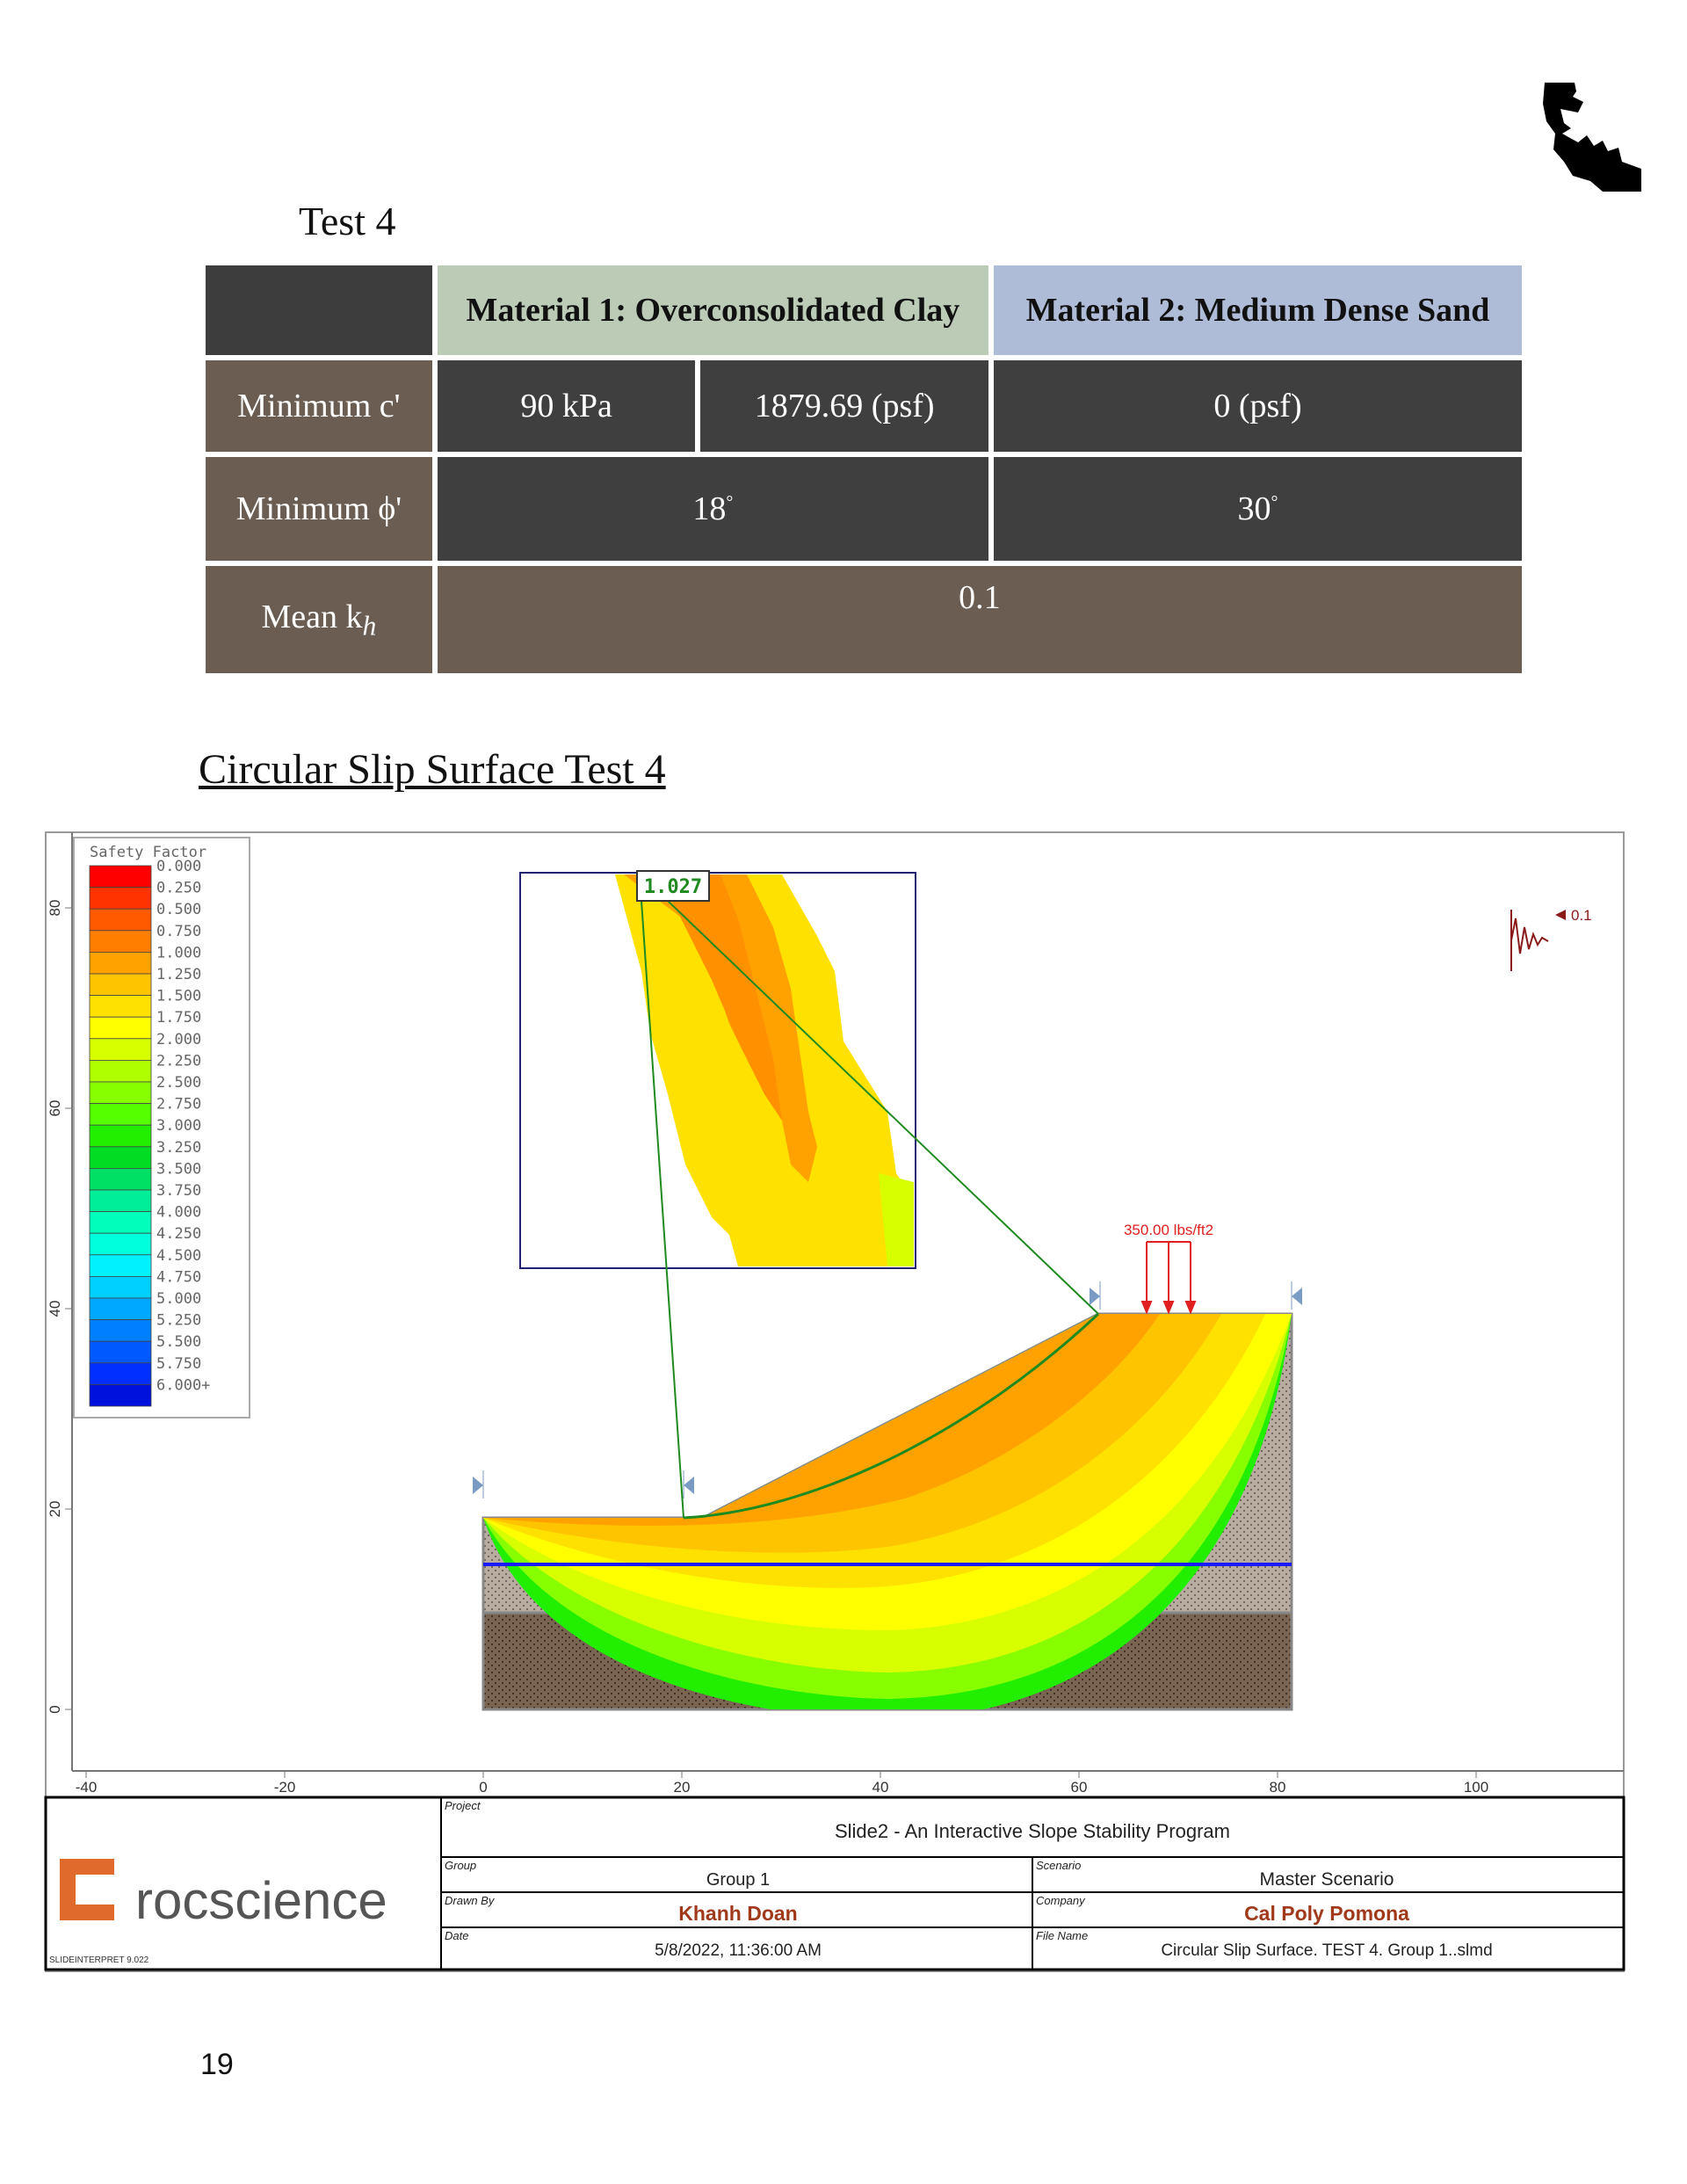 The height and width of the screenshot is (2184, 1687). What do you see at coordinates (456, 1935) in the screenshot?
I see `date-label: Date` at bounding box center [456, 1935].